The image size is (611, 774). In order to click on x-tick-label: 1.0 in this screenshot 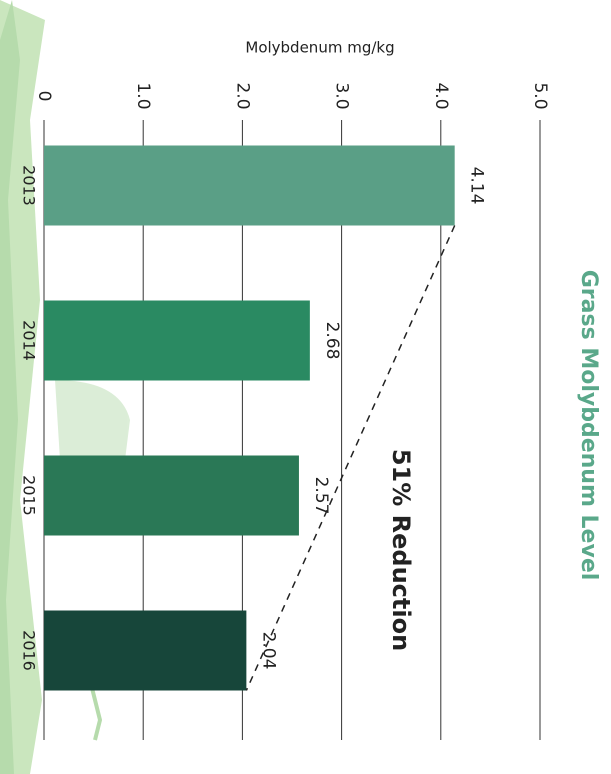, I will do `click(143, 95)`.